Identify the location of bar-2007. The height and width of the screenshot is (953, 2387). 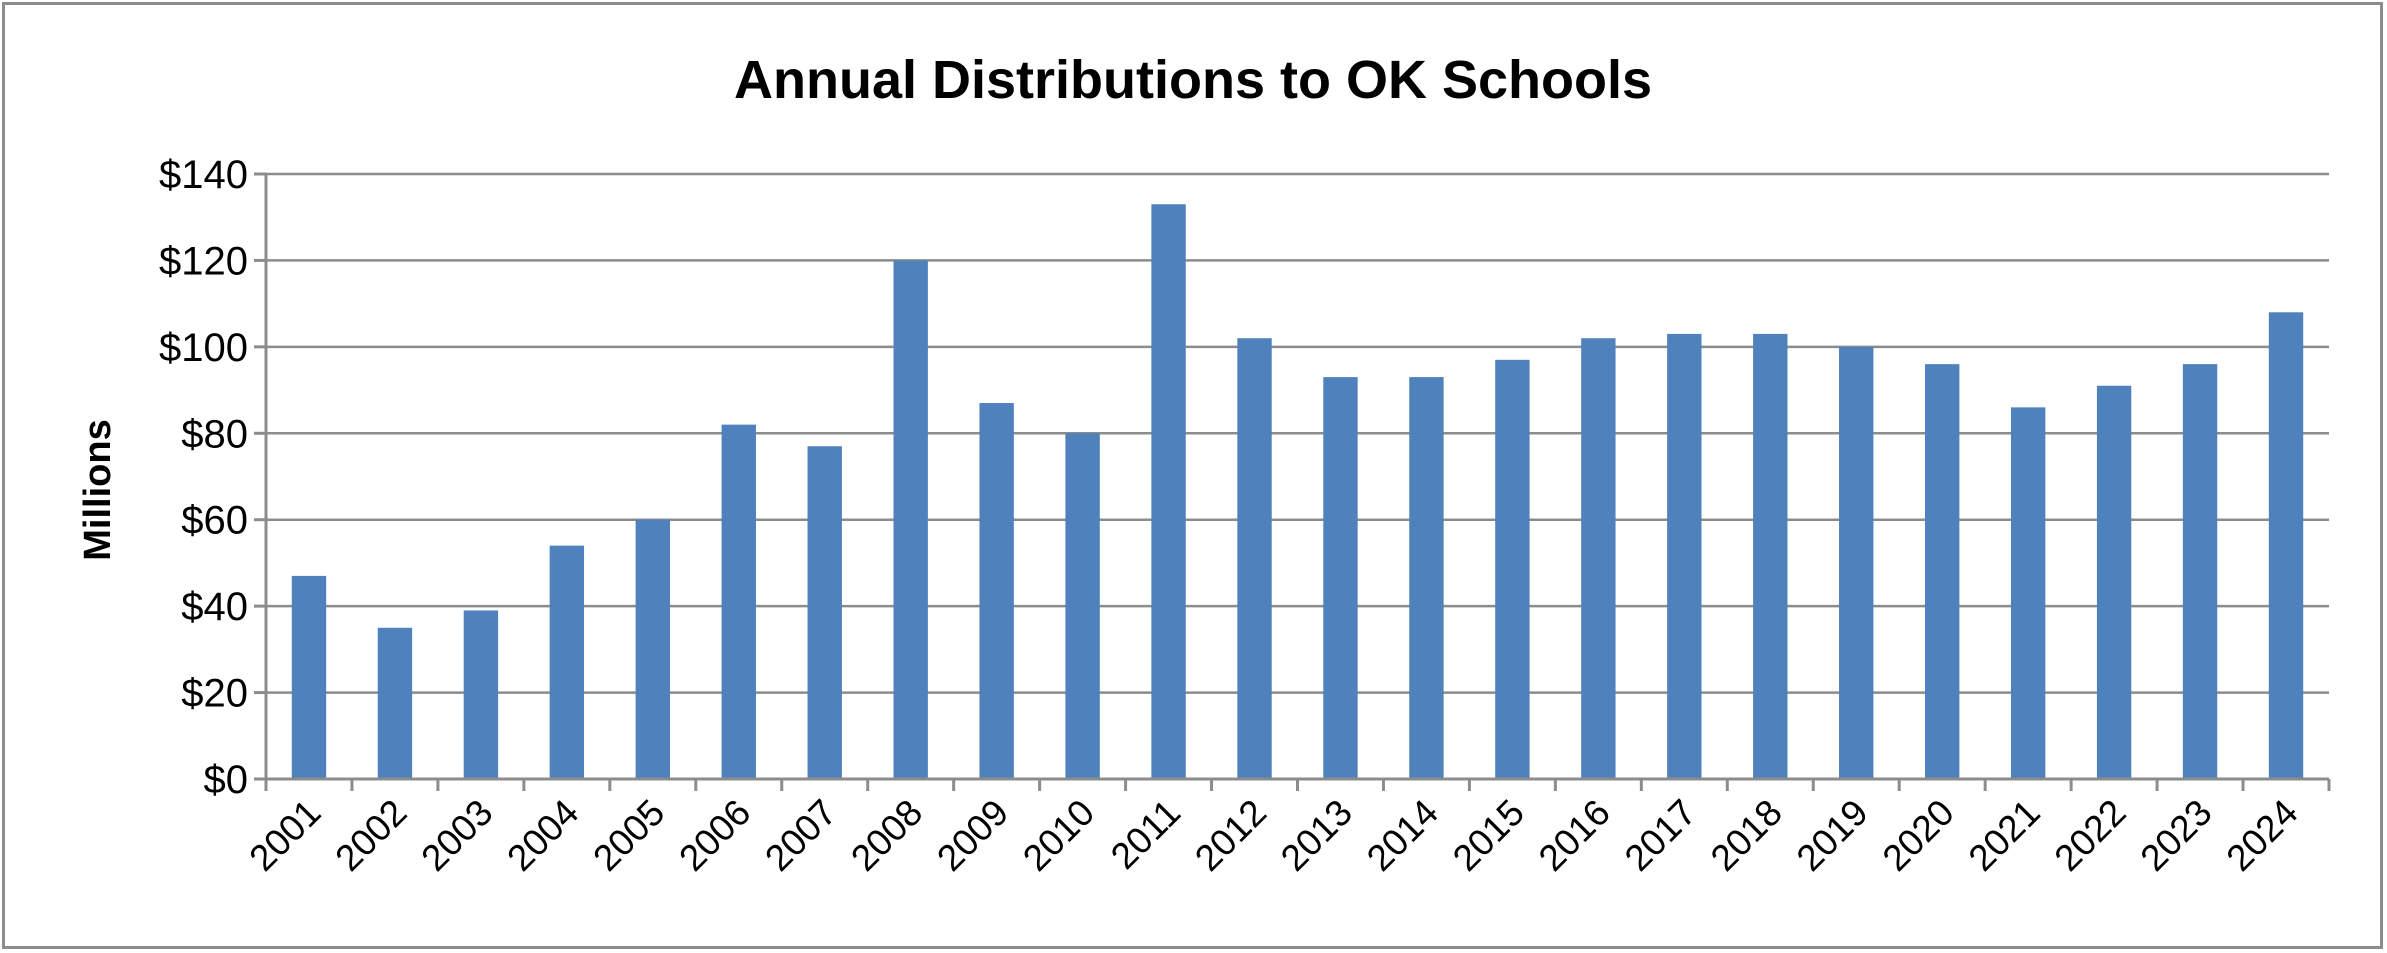
(824, 612).